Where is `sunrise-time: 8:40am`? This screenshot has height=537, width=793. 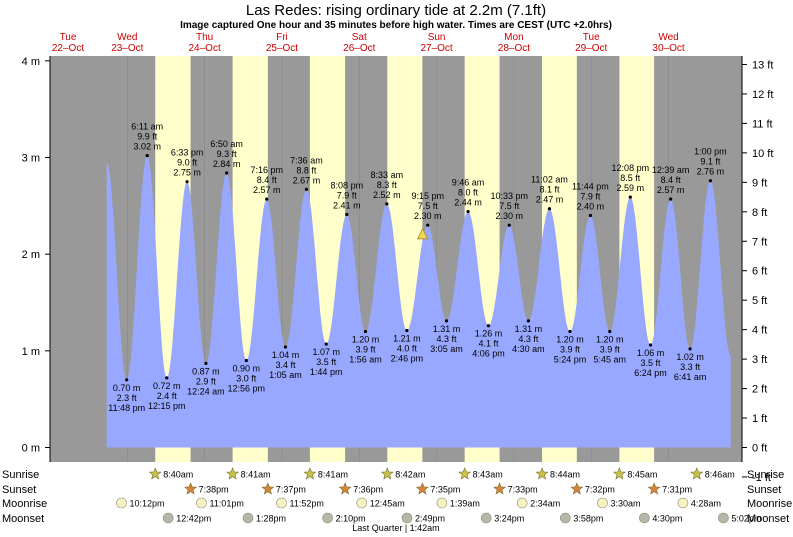 sunrise-time: 8:40am is located at coordinates (178, 475).